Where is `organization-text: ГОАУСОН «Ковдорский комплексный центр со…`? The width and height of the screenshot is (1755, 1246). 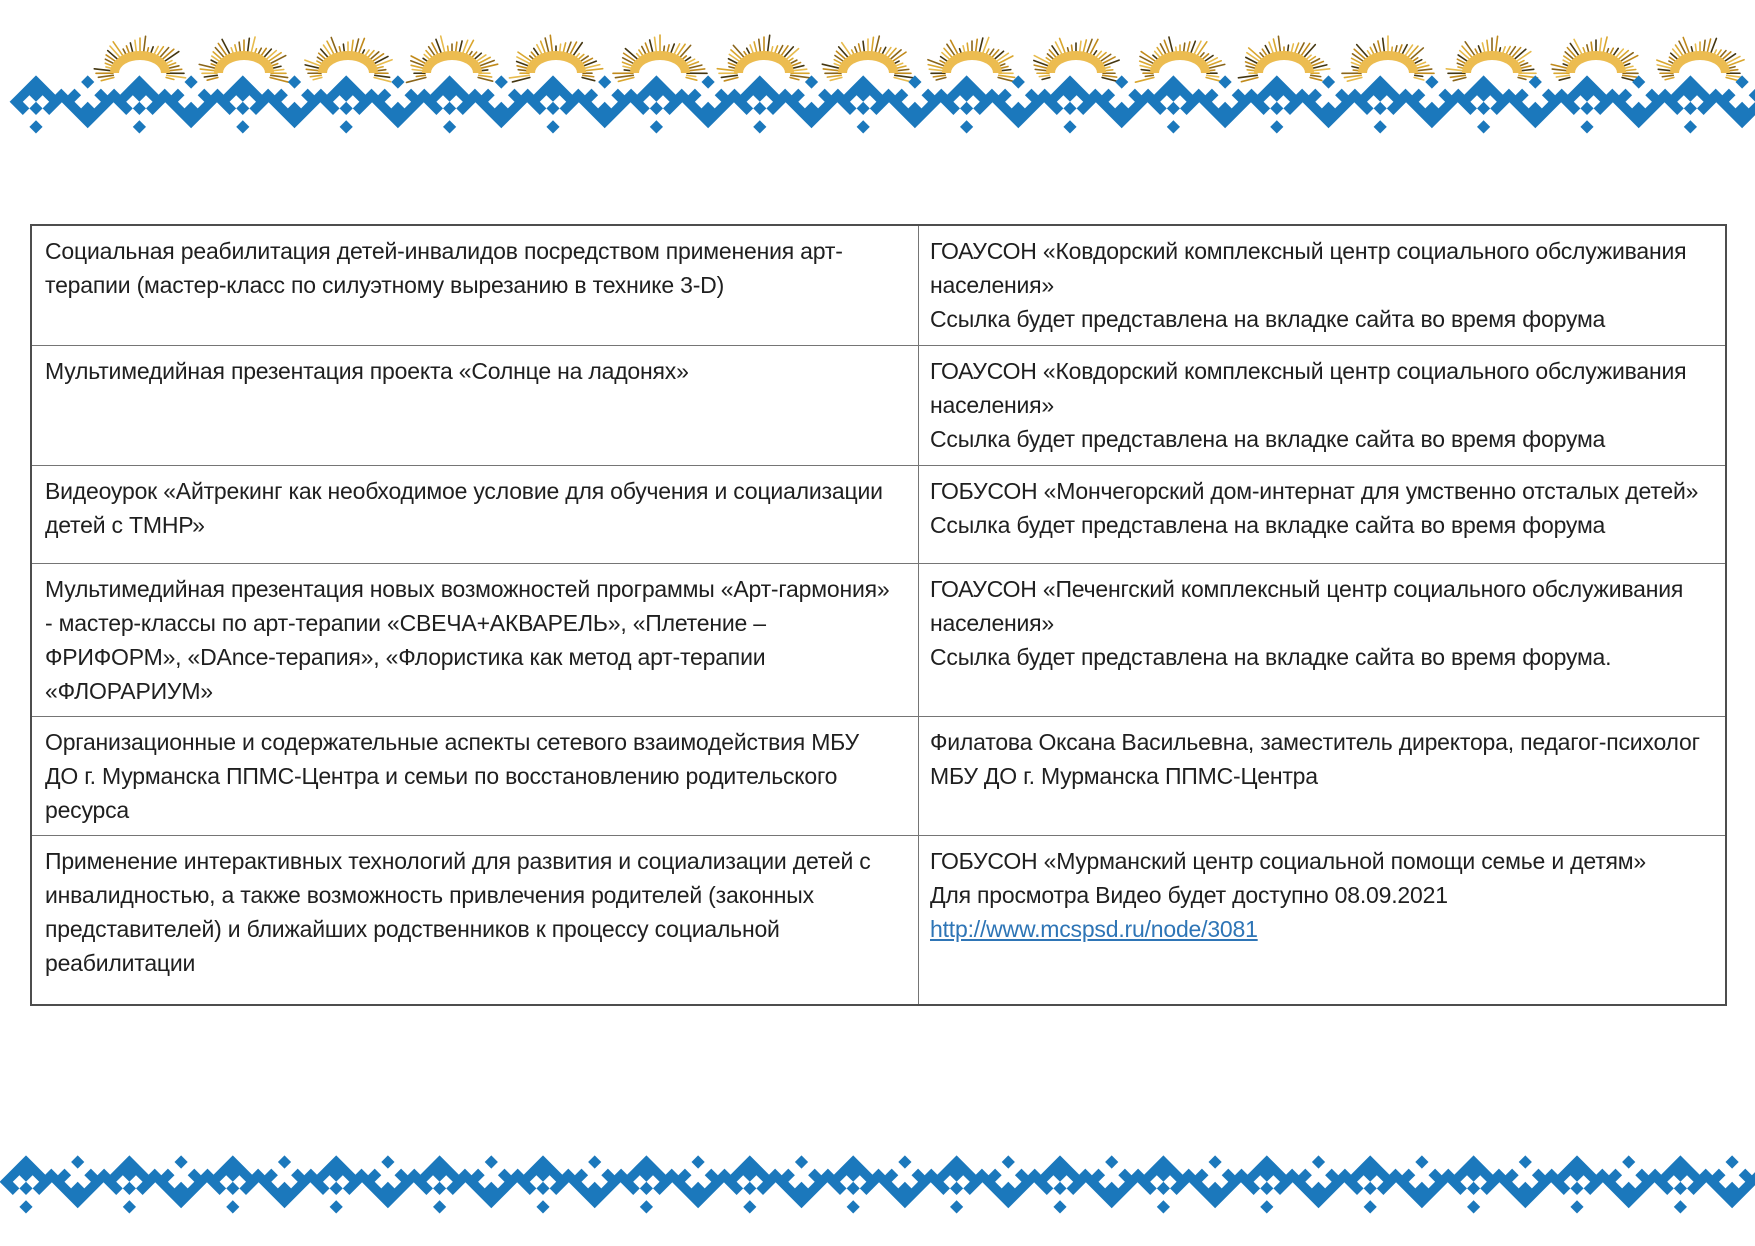 organization-text: ГОАУСОН «Ковдорский комплексный центр со… is located at coordinates (1321, 388).